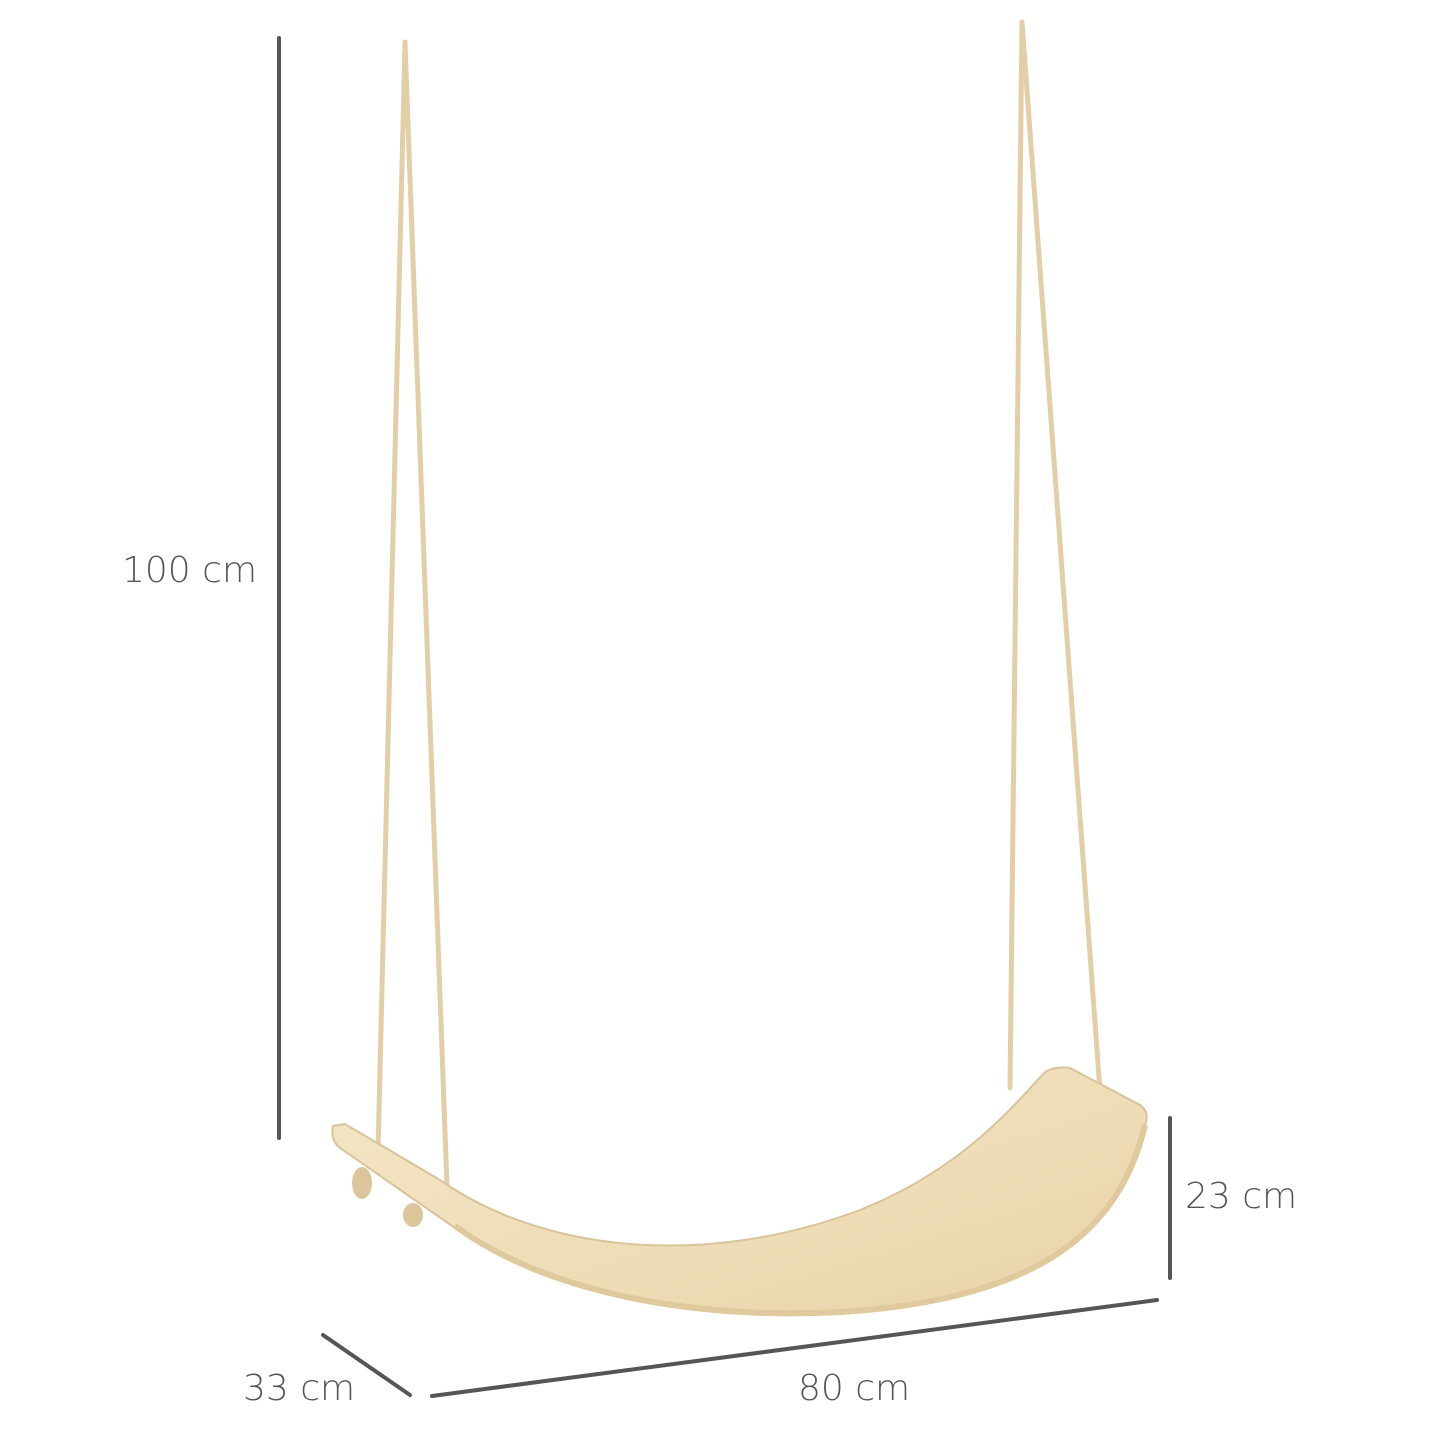 The height and width of the screenshot is (1445, 1445). I want to click on right-rope-outer, so click(1016, 555).